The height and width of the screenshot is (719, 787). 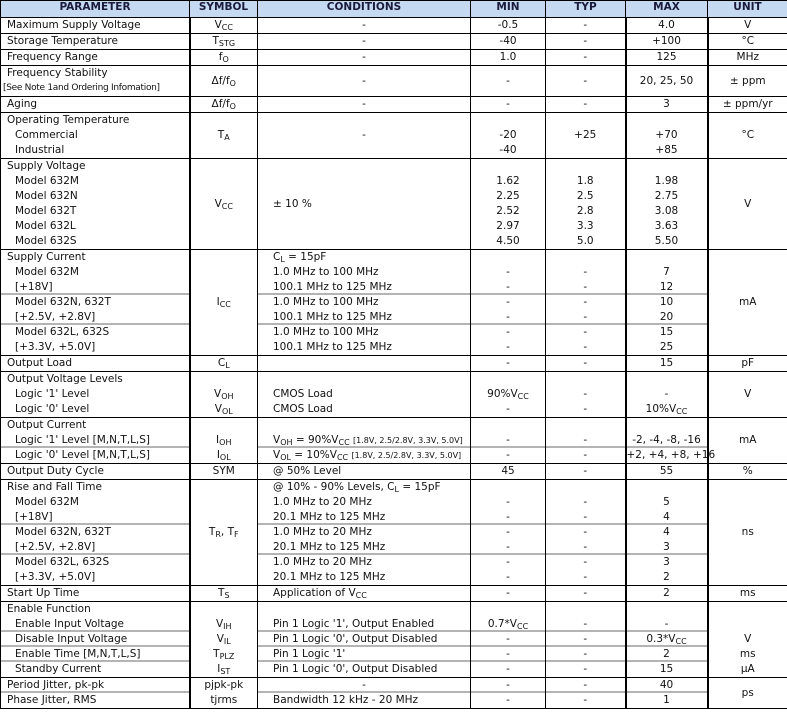 What do you see at coordinates (585, 135) in the screenshot?
I see `cell-content: +25` at bounding box center [585, 135].